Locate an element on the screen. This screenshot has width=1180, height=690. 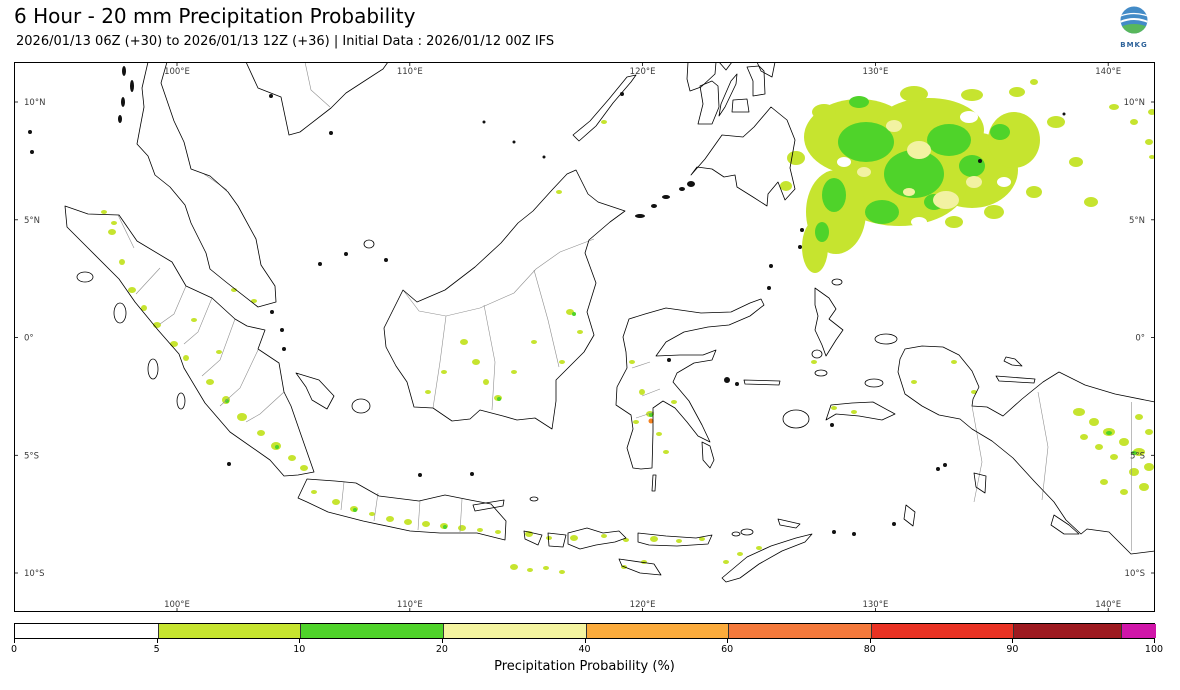
colorbar-bar is located at coordinates (585, 631).